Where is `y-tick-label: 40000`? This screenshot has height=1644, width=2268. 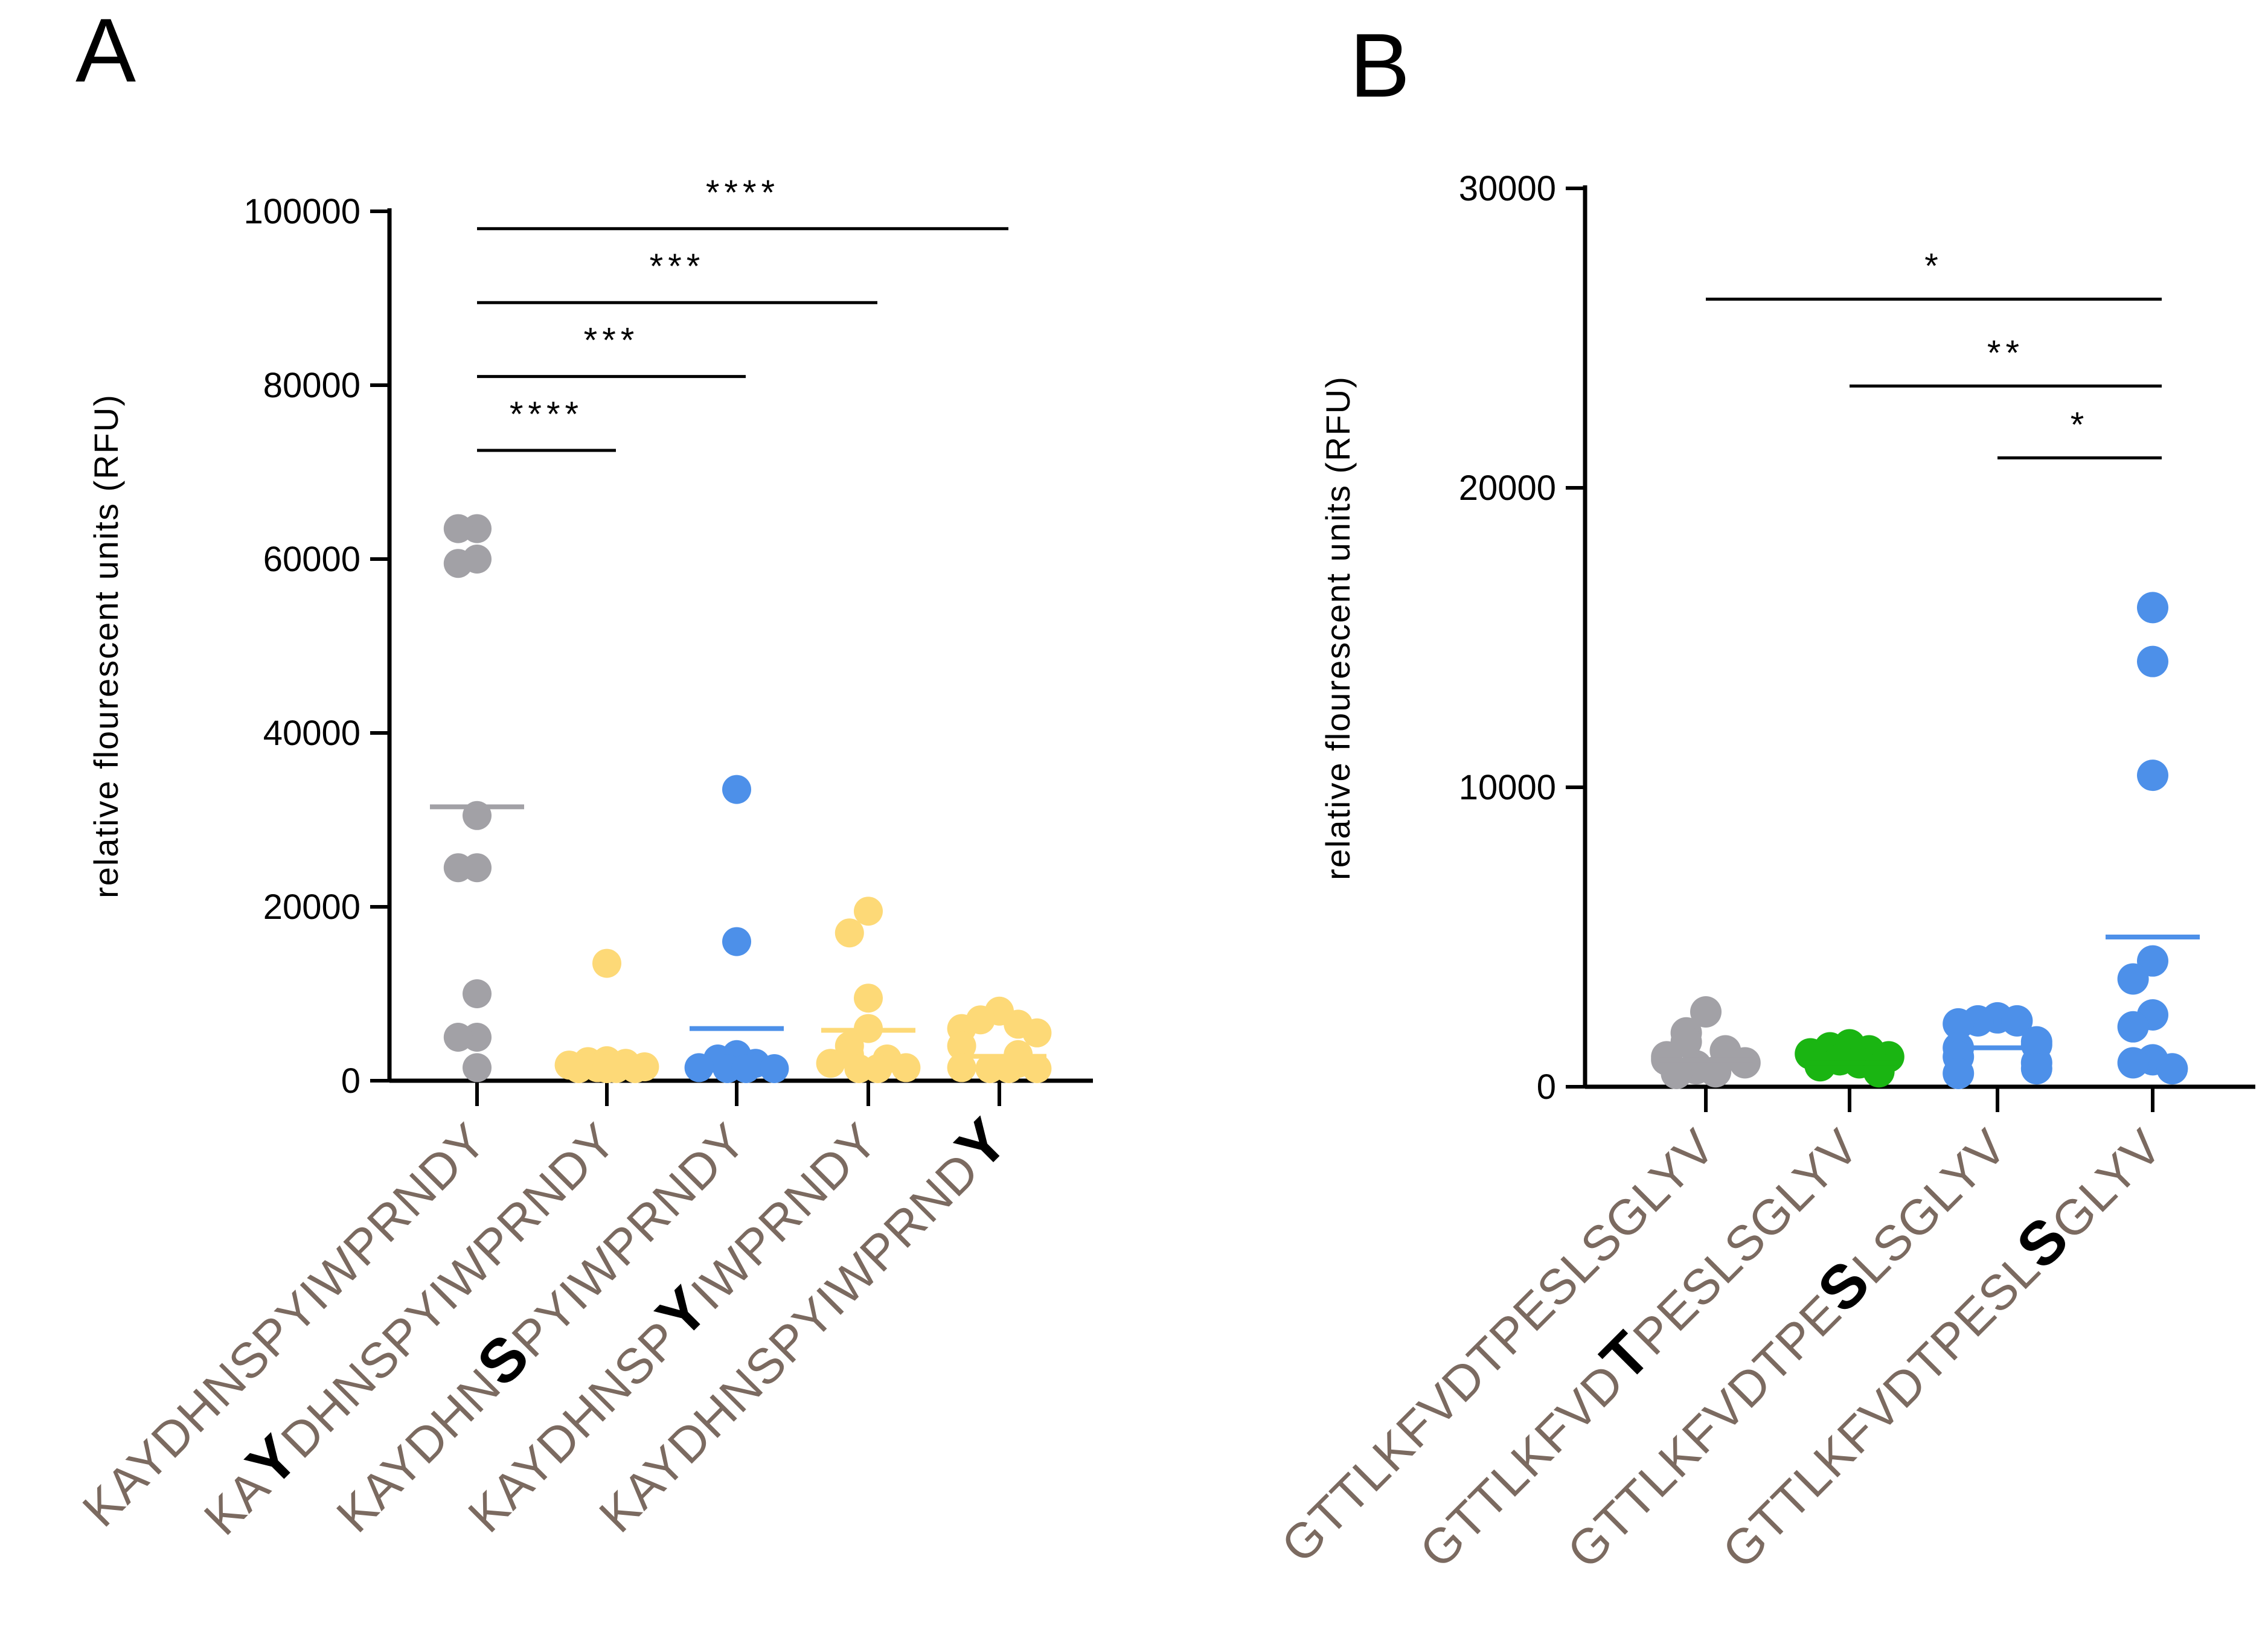
y-tick-label: 40000 is located at coordinates (311, 734).